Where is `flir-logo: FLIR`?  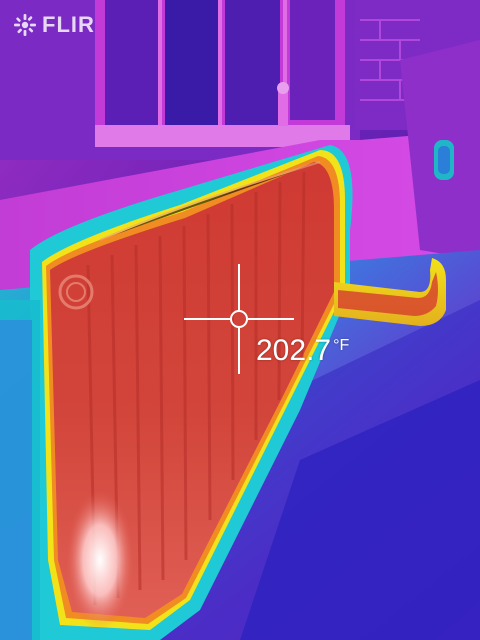 flir-logo: FLIR is located at coordinates (54, 25).